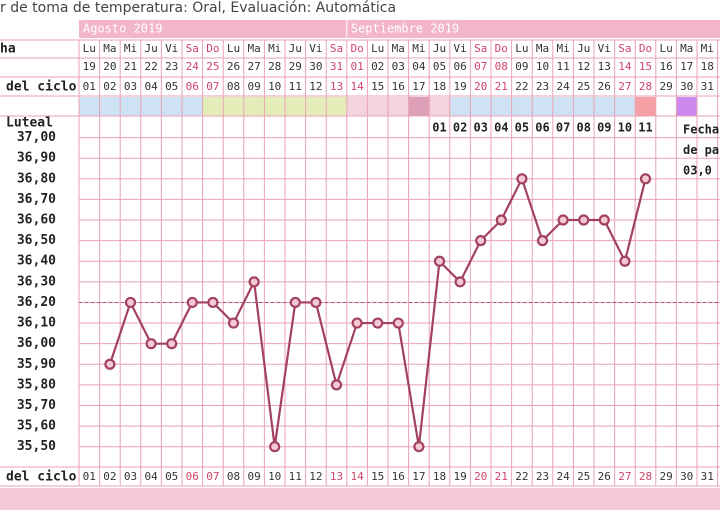 The height and width of the screenshot is (516, 720). Describe the element at coordinates (192, 86) in the screenshot. I see `cycle-day: 06` at that location.